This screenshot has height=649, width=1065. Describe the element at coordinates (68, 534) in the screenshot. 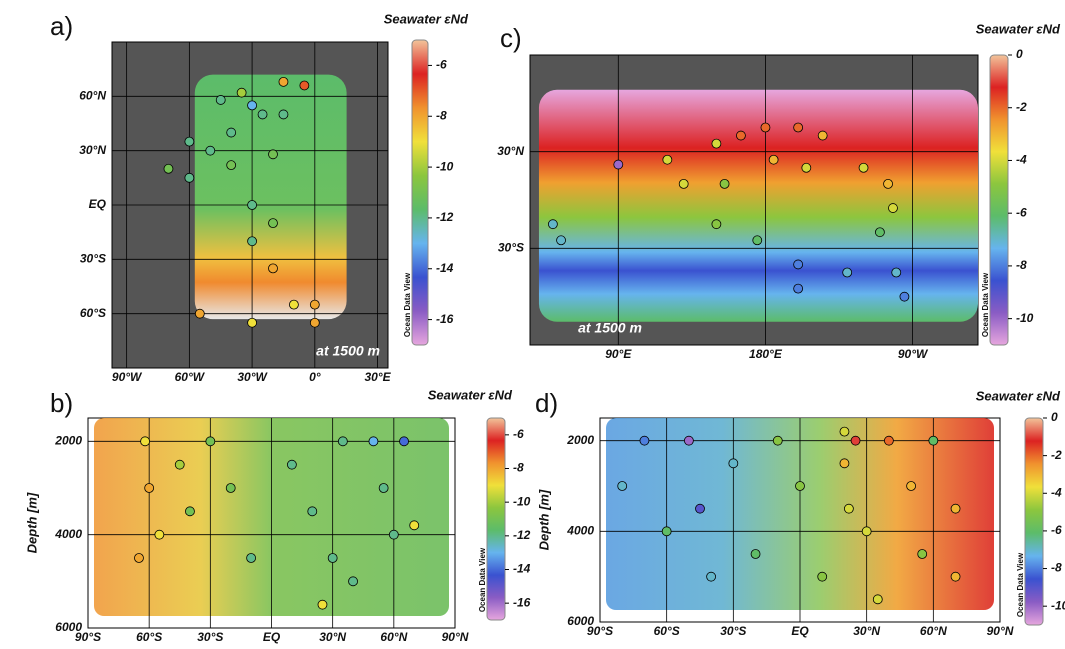

I see `y-tick-label: 4000` at that location.